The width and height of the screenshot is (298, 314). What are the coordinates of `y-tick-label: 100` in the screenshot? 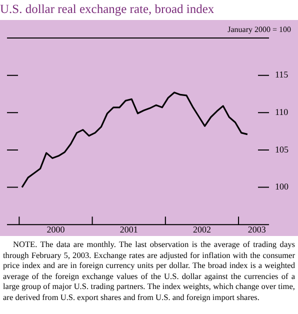 It's located at (282, 187).